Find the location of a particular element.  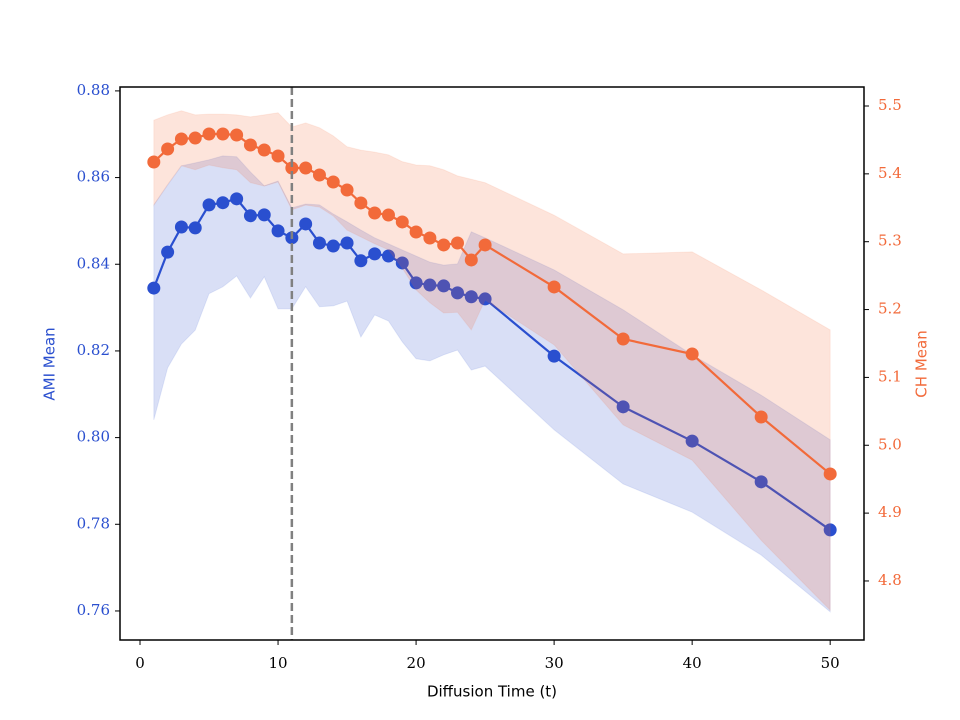

x-tick-label: 50 is located at coordinates (830, 663).